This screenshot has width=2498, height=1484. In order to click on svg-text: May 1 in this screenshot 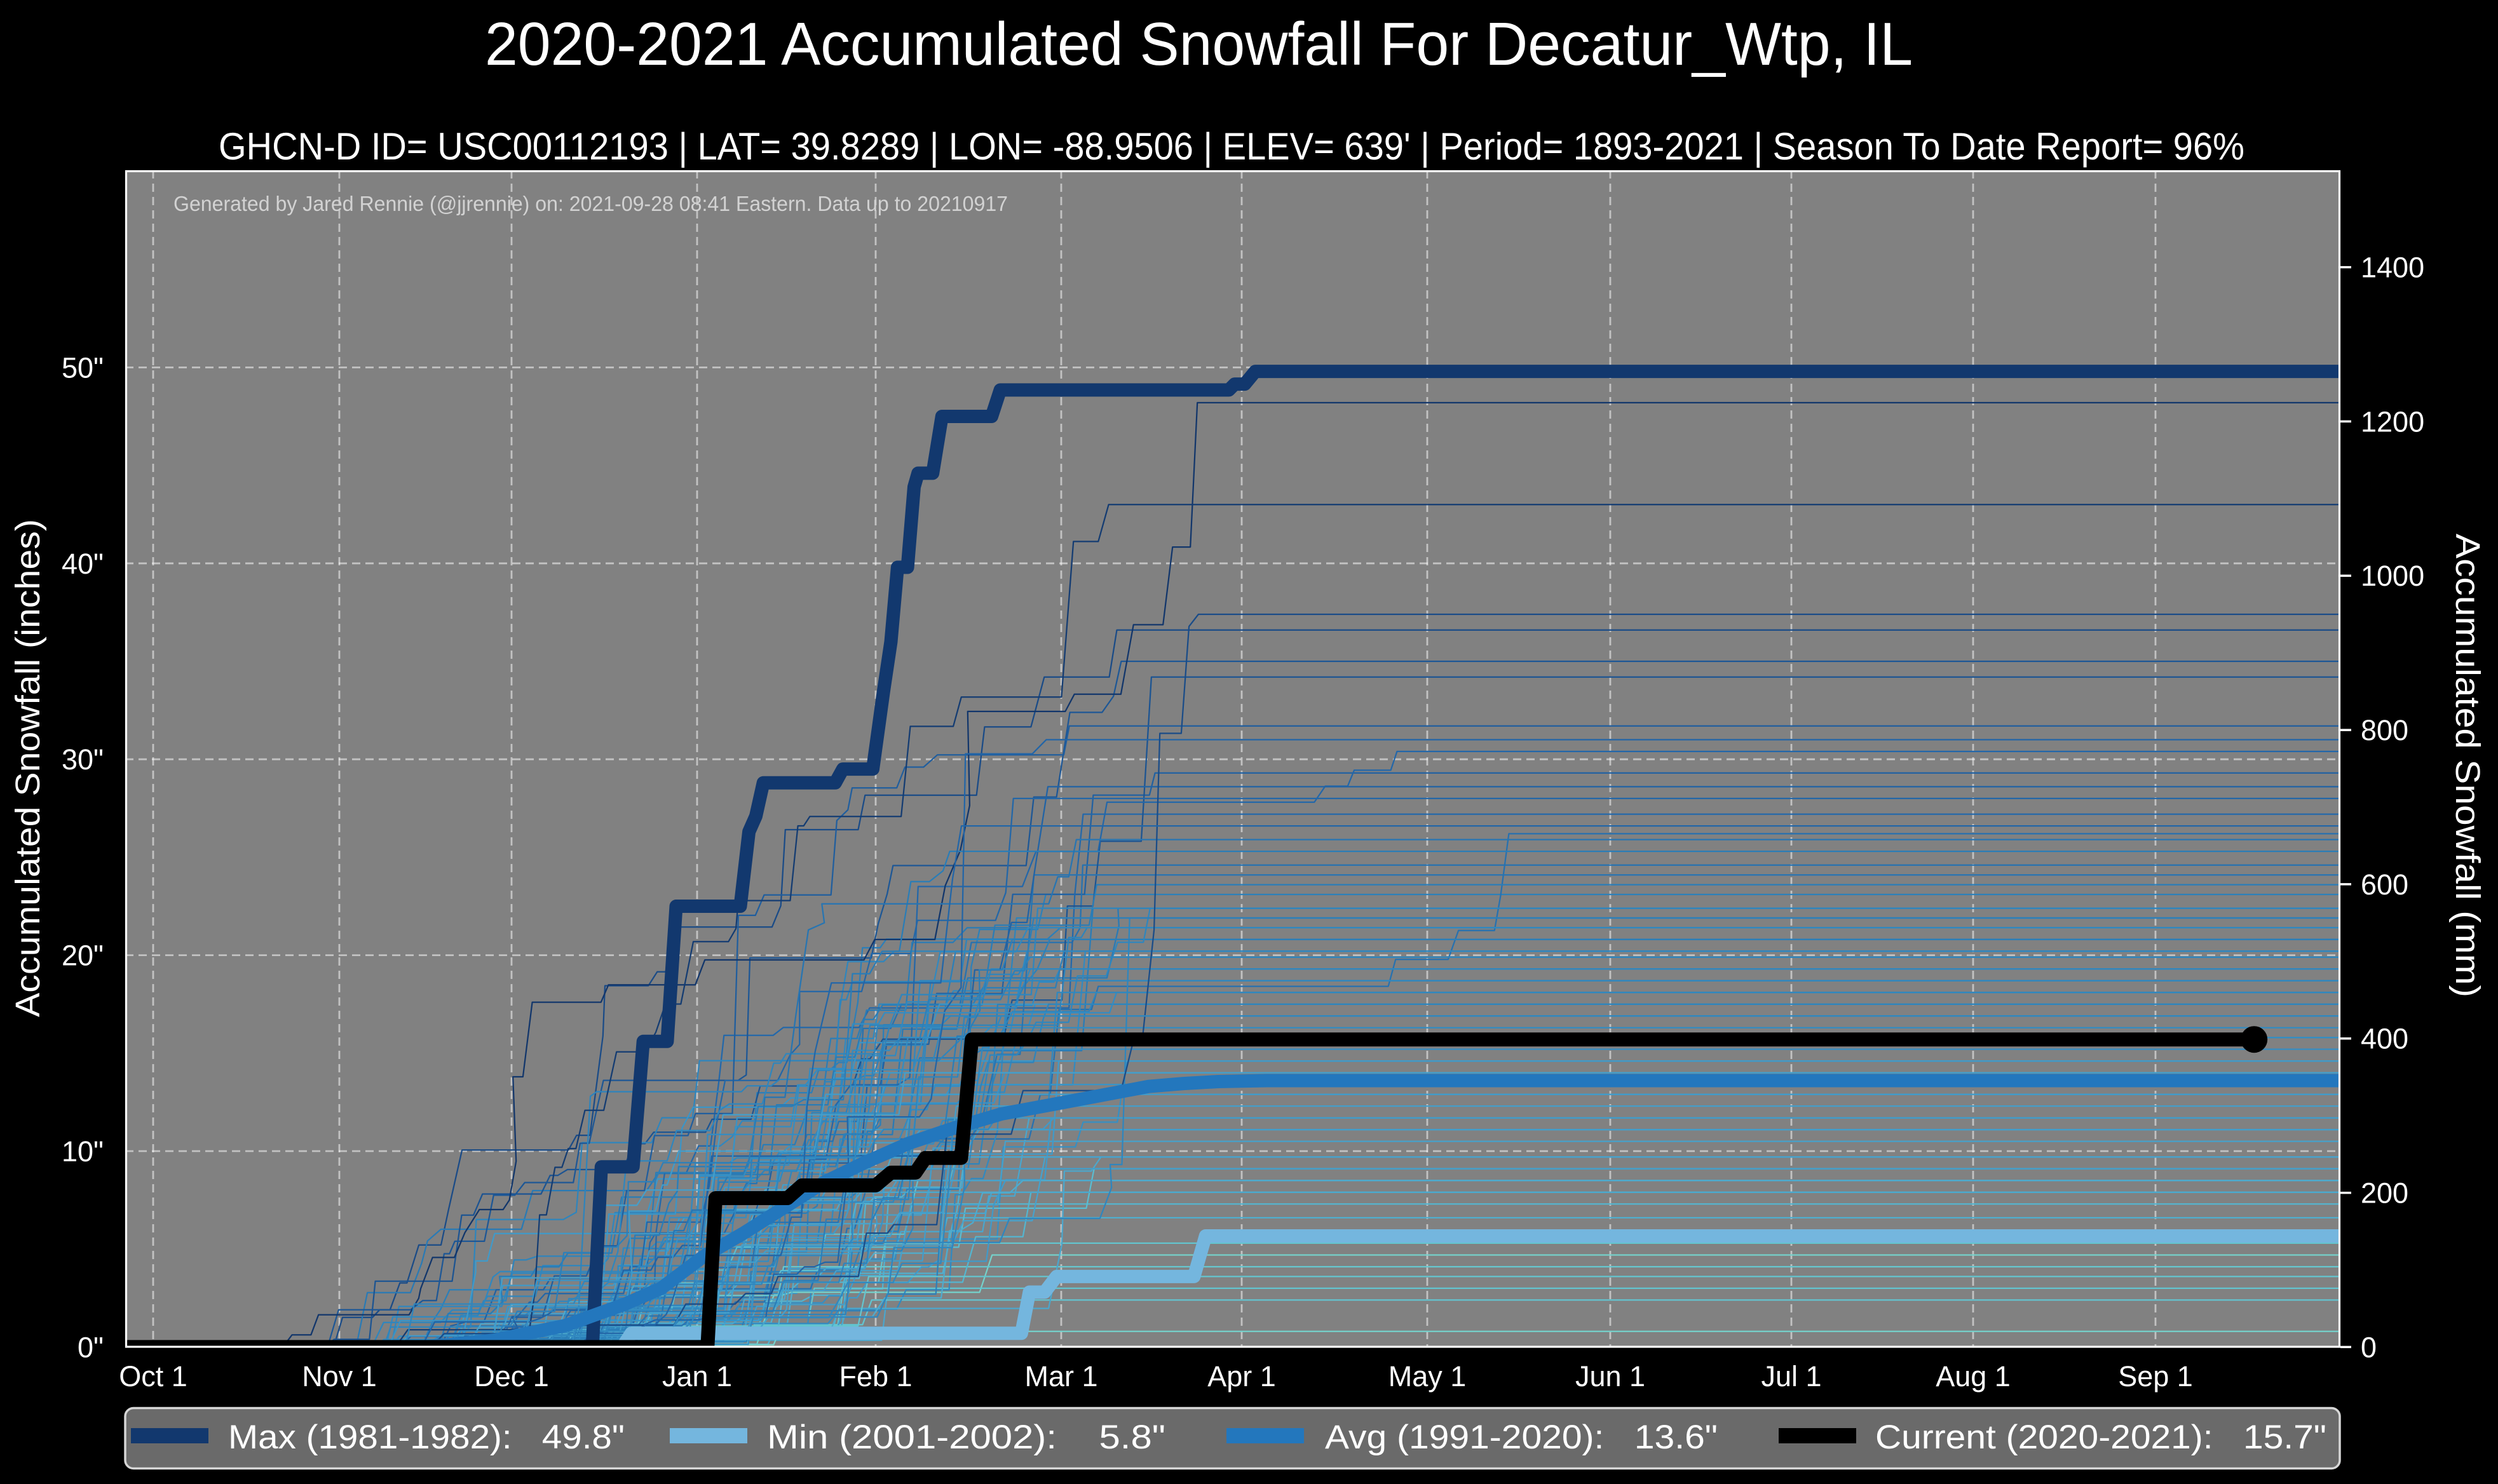, I will do `click(1427, 1376)`.